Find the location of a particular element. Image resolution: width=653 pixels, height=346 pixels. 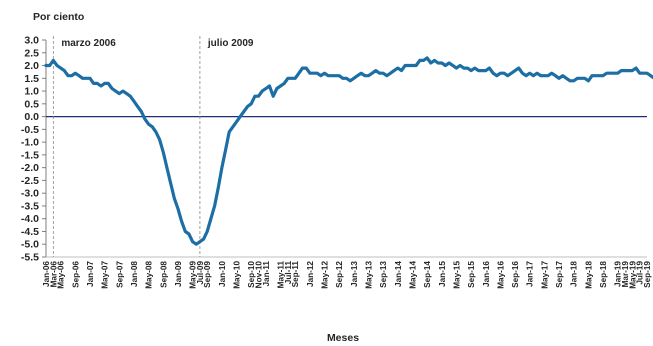

y-tick-label: -0.5 is located at coordinates (30, 130).